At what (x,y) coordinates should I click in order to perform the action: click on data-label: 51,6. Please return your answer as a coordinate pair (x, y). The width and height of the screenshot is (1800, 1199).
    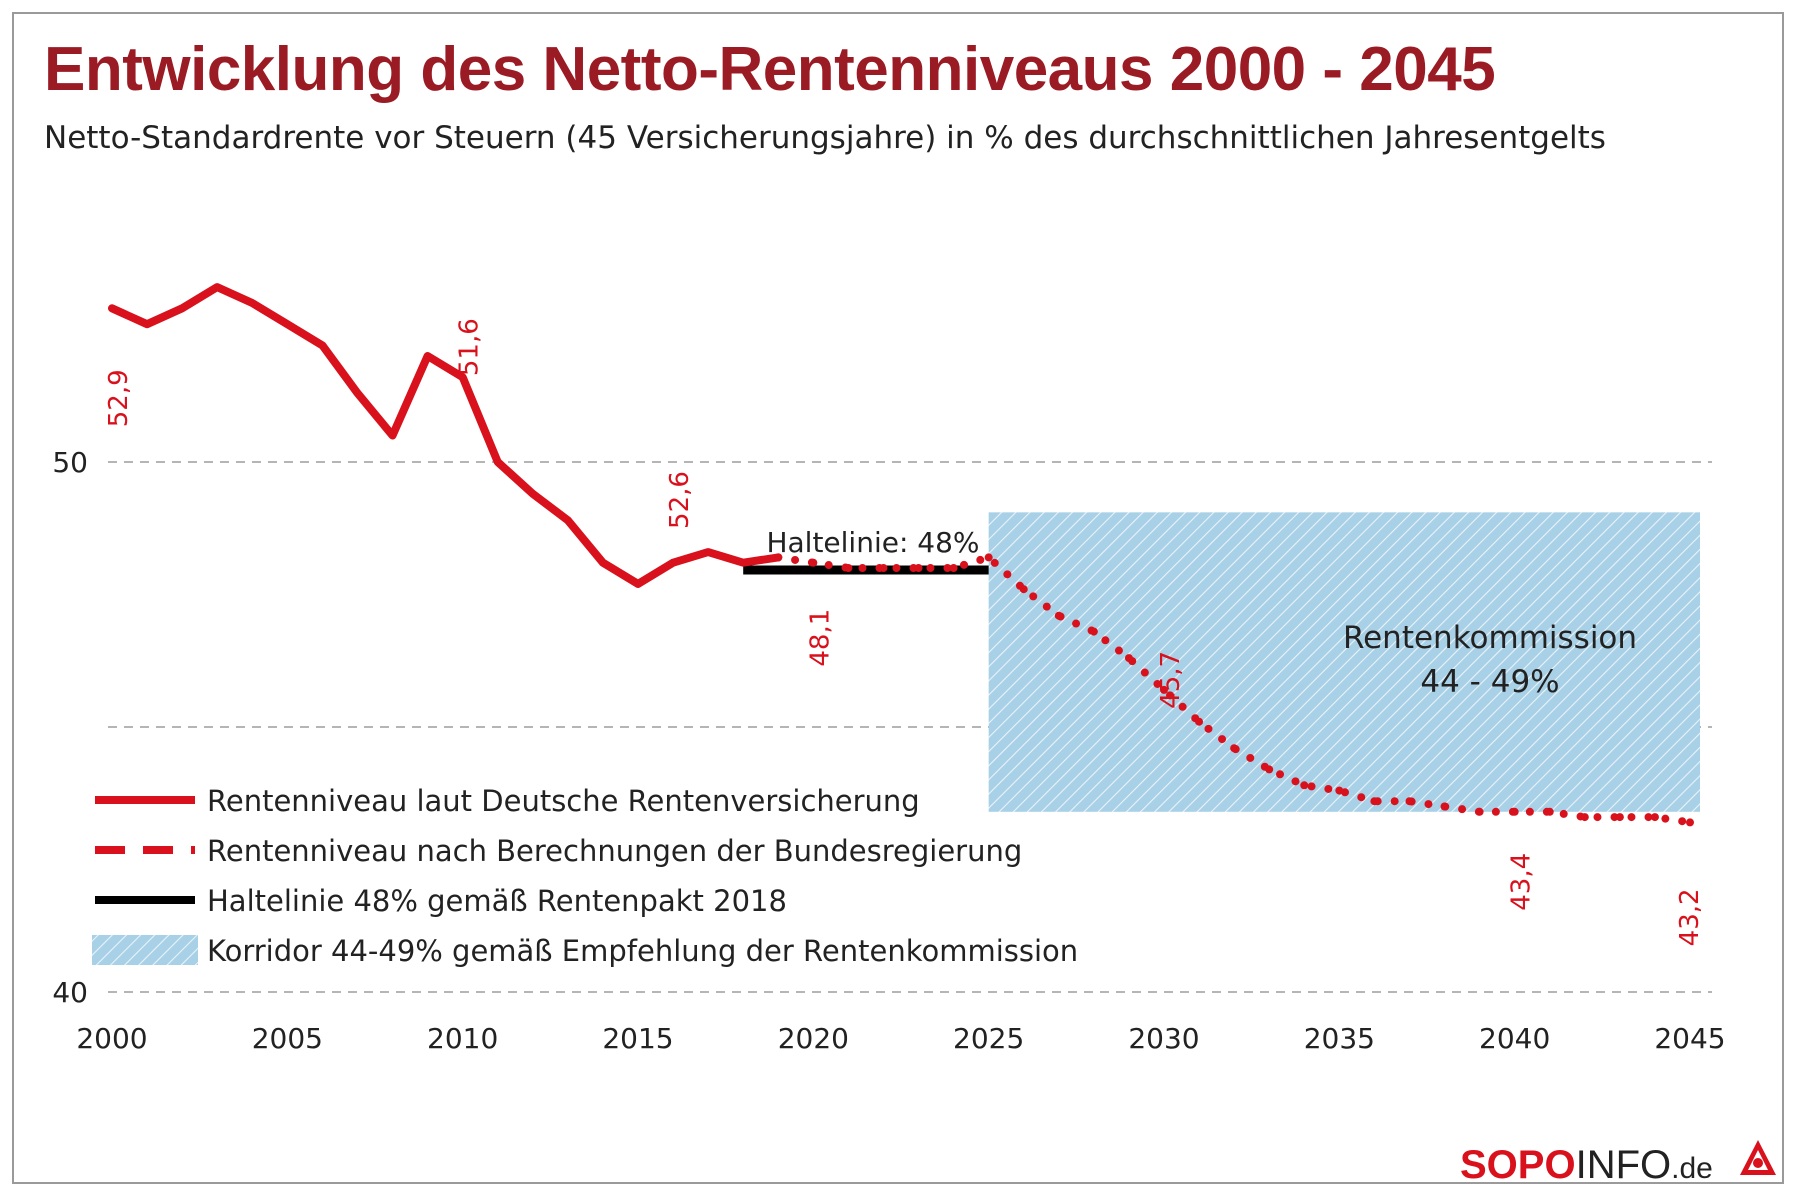
    Looking at the image, I should click on (470, 347).